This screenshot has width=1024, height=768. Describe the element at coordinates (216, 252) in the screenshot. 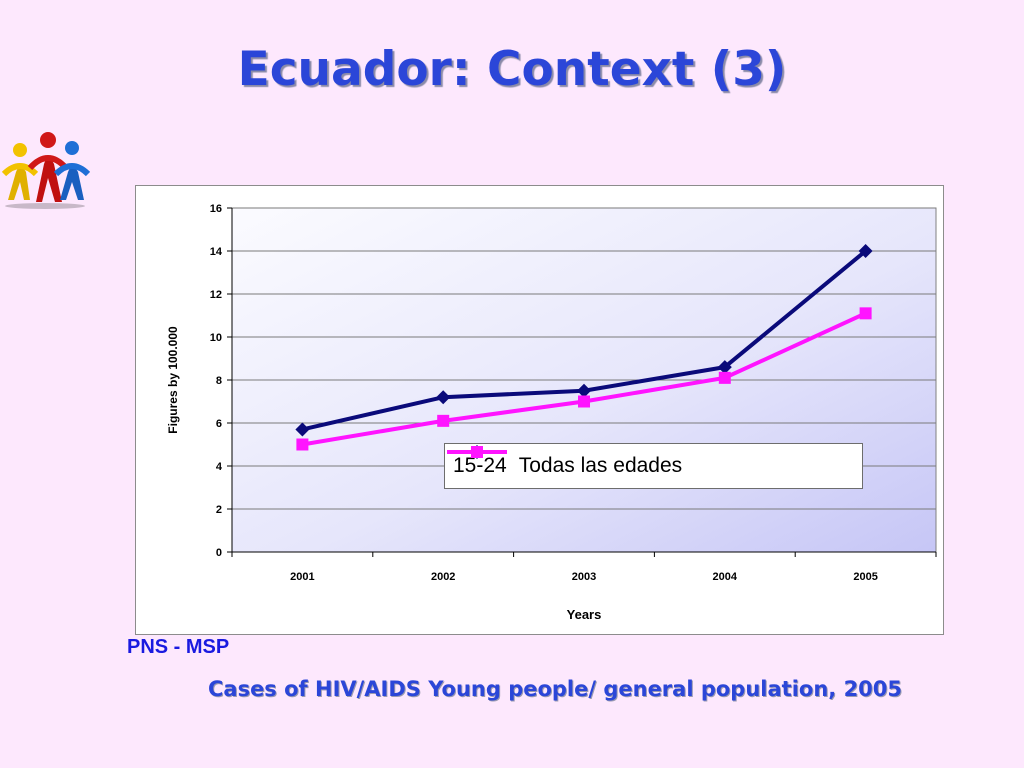

I see `y-tick-label: 14` at that location.